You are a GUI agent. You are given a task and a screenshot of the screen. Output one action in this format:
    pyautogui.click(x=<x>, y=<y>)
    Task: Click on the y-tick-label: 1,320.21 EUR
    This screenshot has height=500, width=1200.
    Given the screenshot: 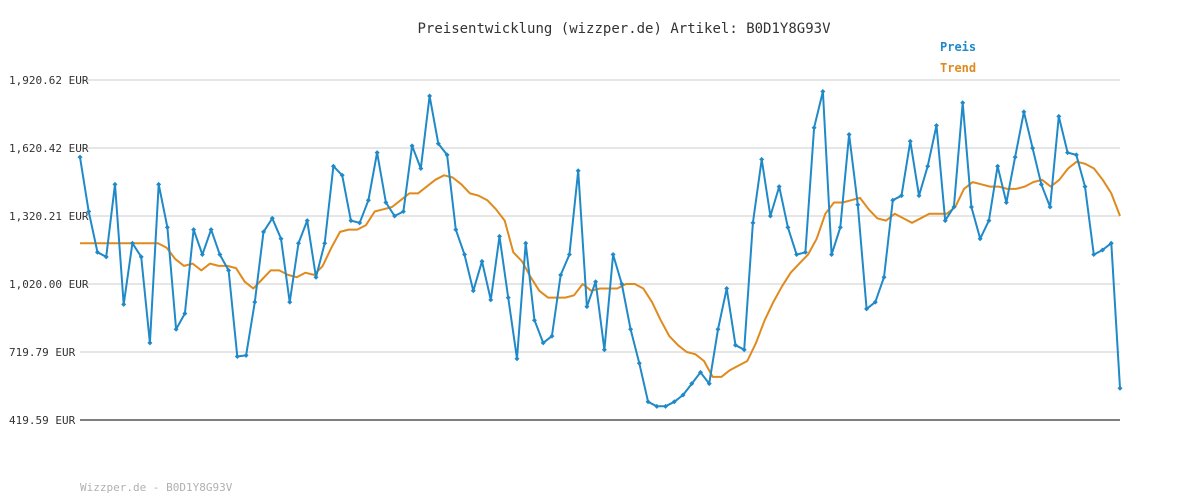 What is the action you would take?
    pyautogui.click(x=49, y=216)
    